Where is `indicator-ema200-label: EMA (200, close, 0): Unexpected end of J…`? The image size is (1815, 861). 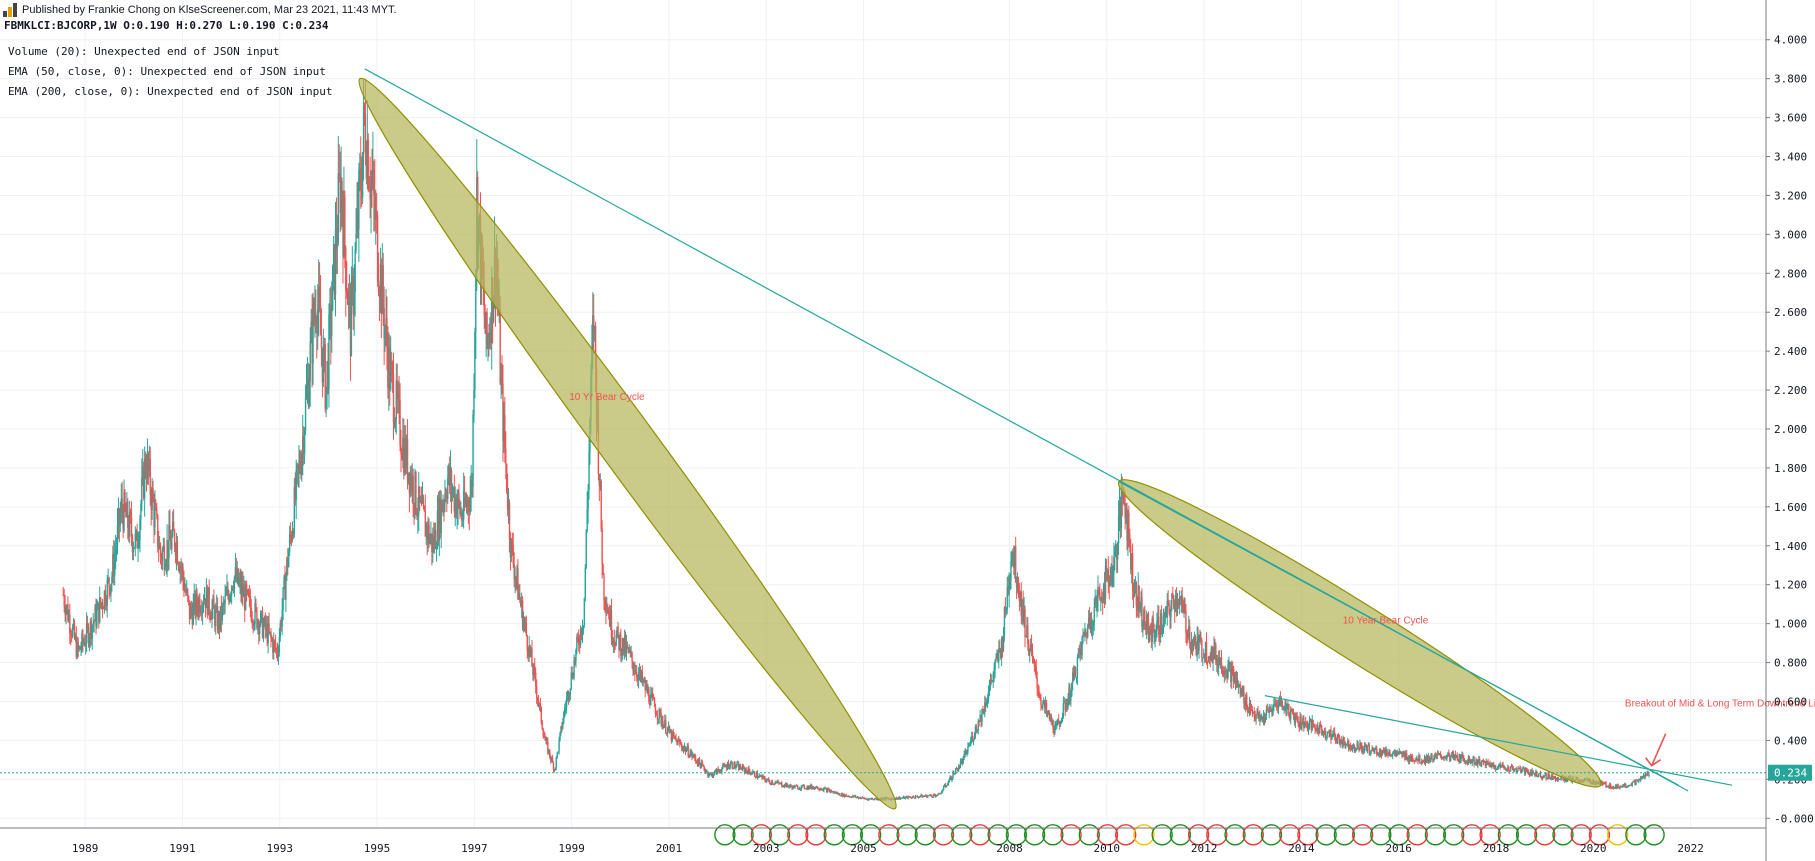 indicator-ema200-label: EMA (200, close, 0): Unexpected end of J… is located at coordinates (170, 91).